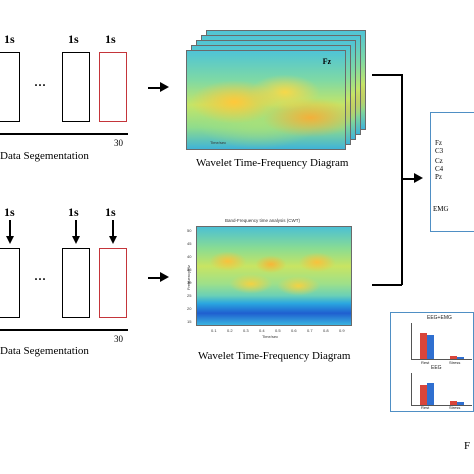  I want to click on wavelet-heatmap, so click(274, 276).